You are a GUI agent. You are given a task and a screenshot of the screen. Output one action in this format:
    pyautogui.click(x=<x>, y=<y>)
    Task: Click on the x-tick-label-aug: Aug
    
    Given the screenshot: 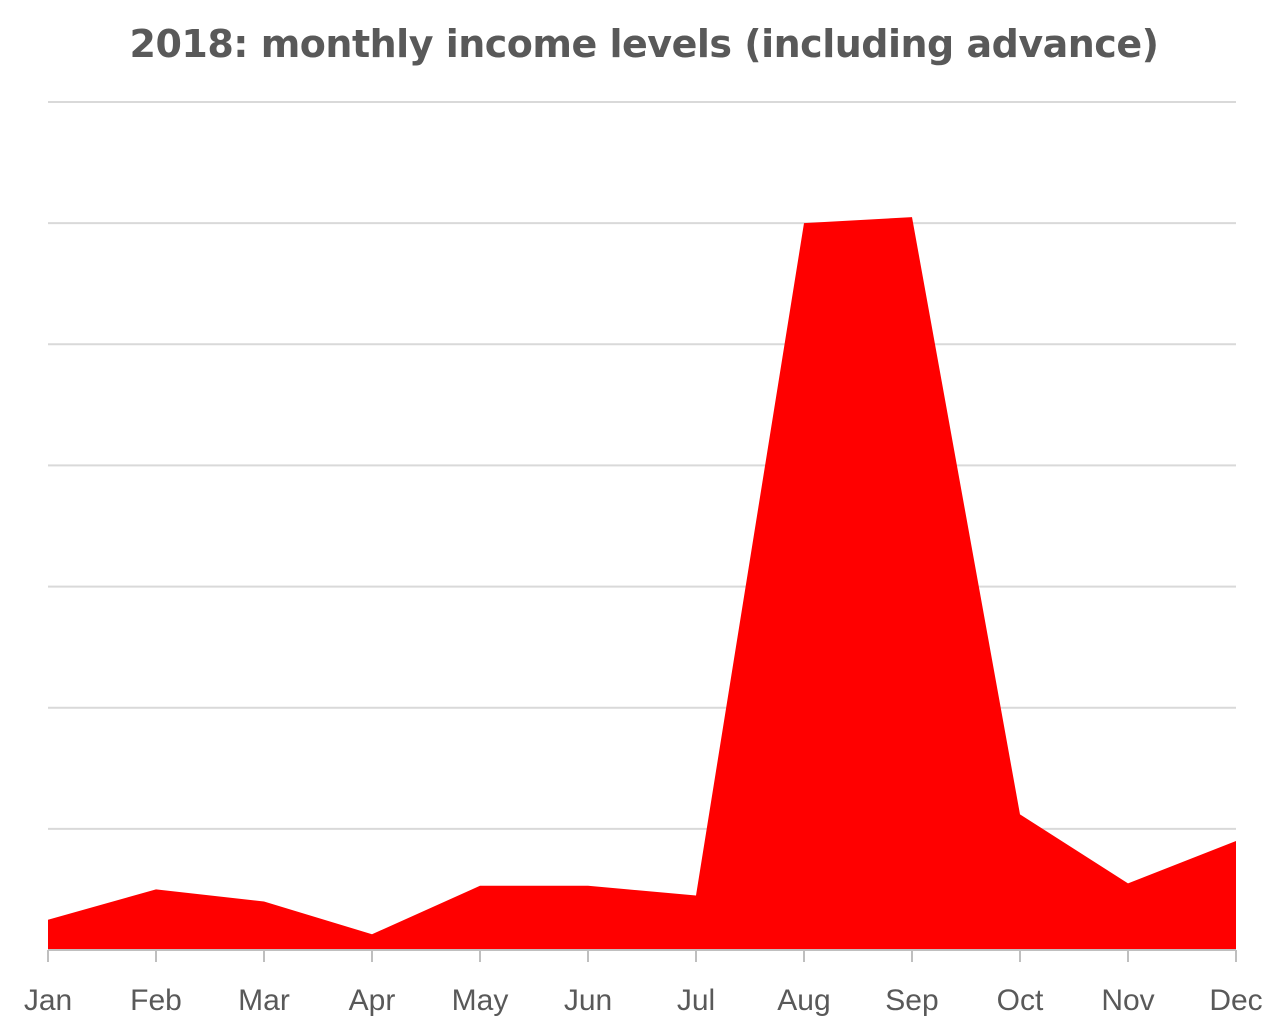 What is the action you would take?
    pyautogui.click(x=803, y=1000)
    